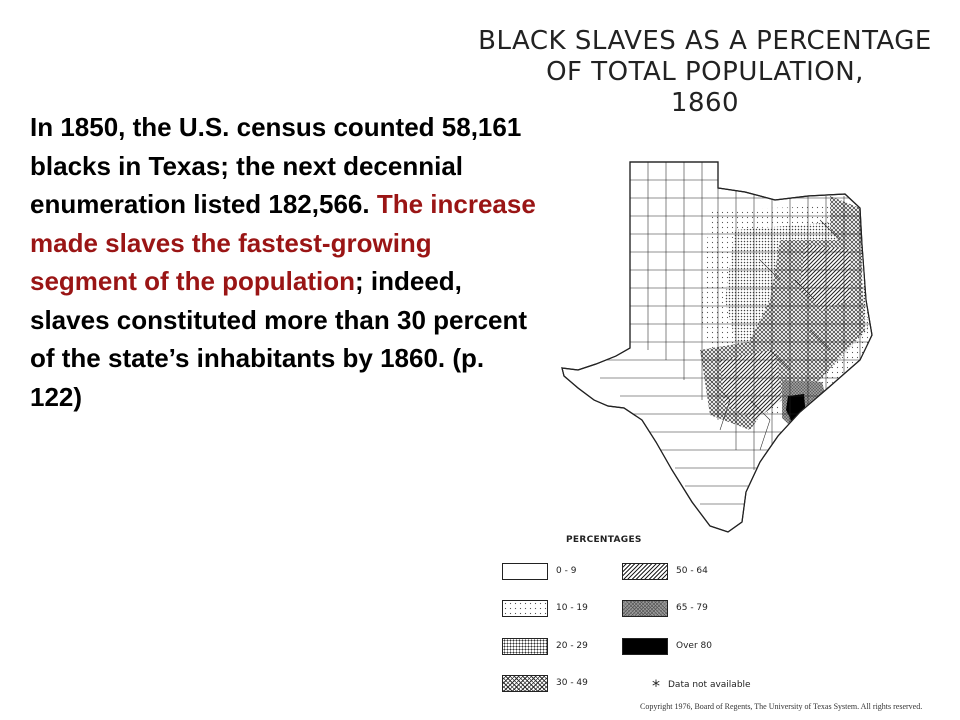 Image resolution: width=960 pixels, height=720 pixels. I want to click on legend-heading: PERCENTAGES, so click(604, 540).